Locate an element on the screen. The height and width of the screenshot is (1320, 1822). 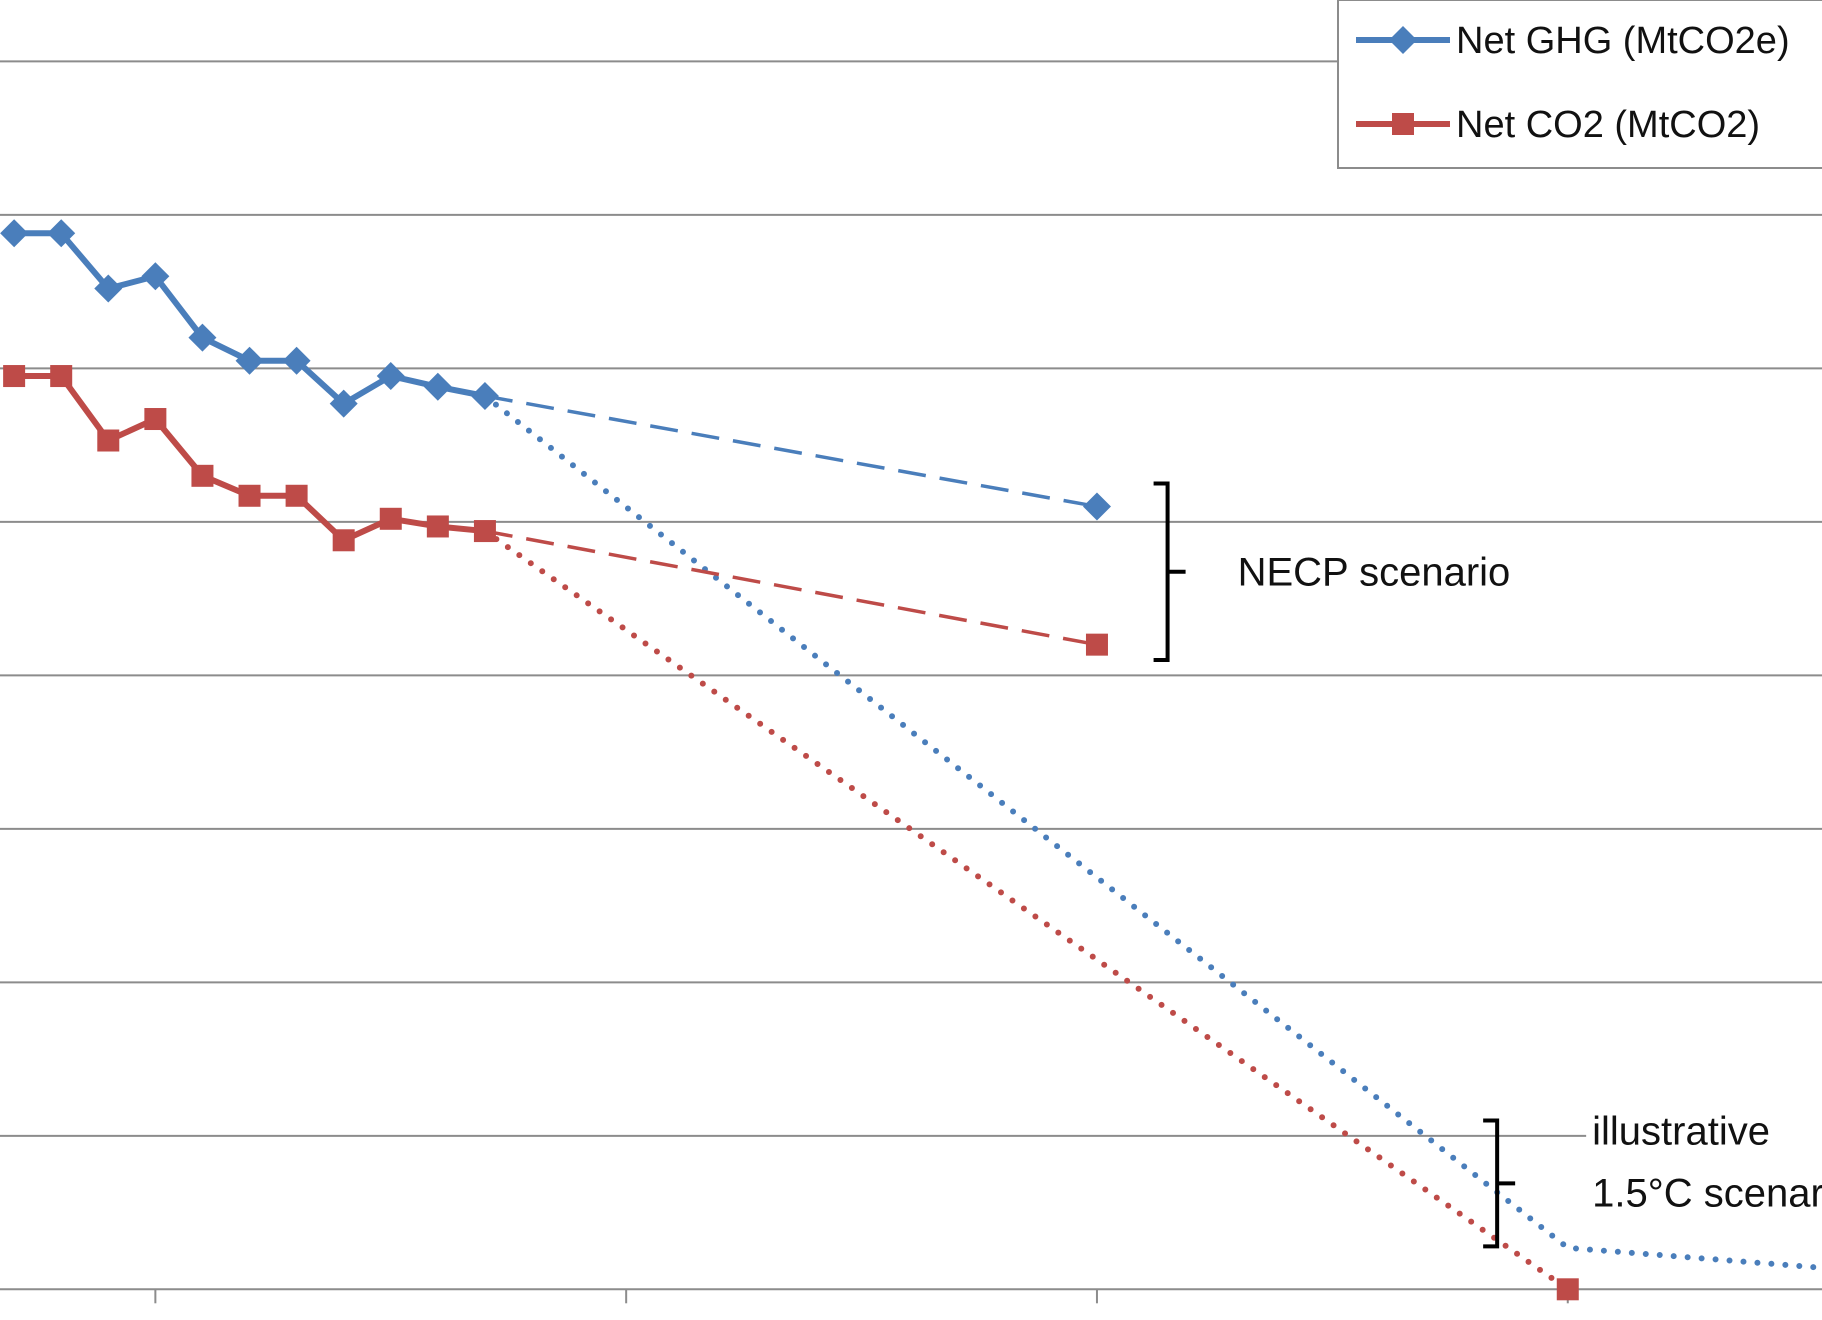
legend-box: Net GHG (MtCO2e) Net CO2 (MtCO2) is located at coordinates (1579, 84).